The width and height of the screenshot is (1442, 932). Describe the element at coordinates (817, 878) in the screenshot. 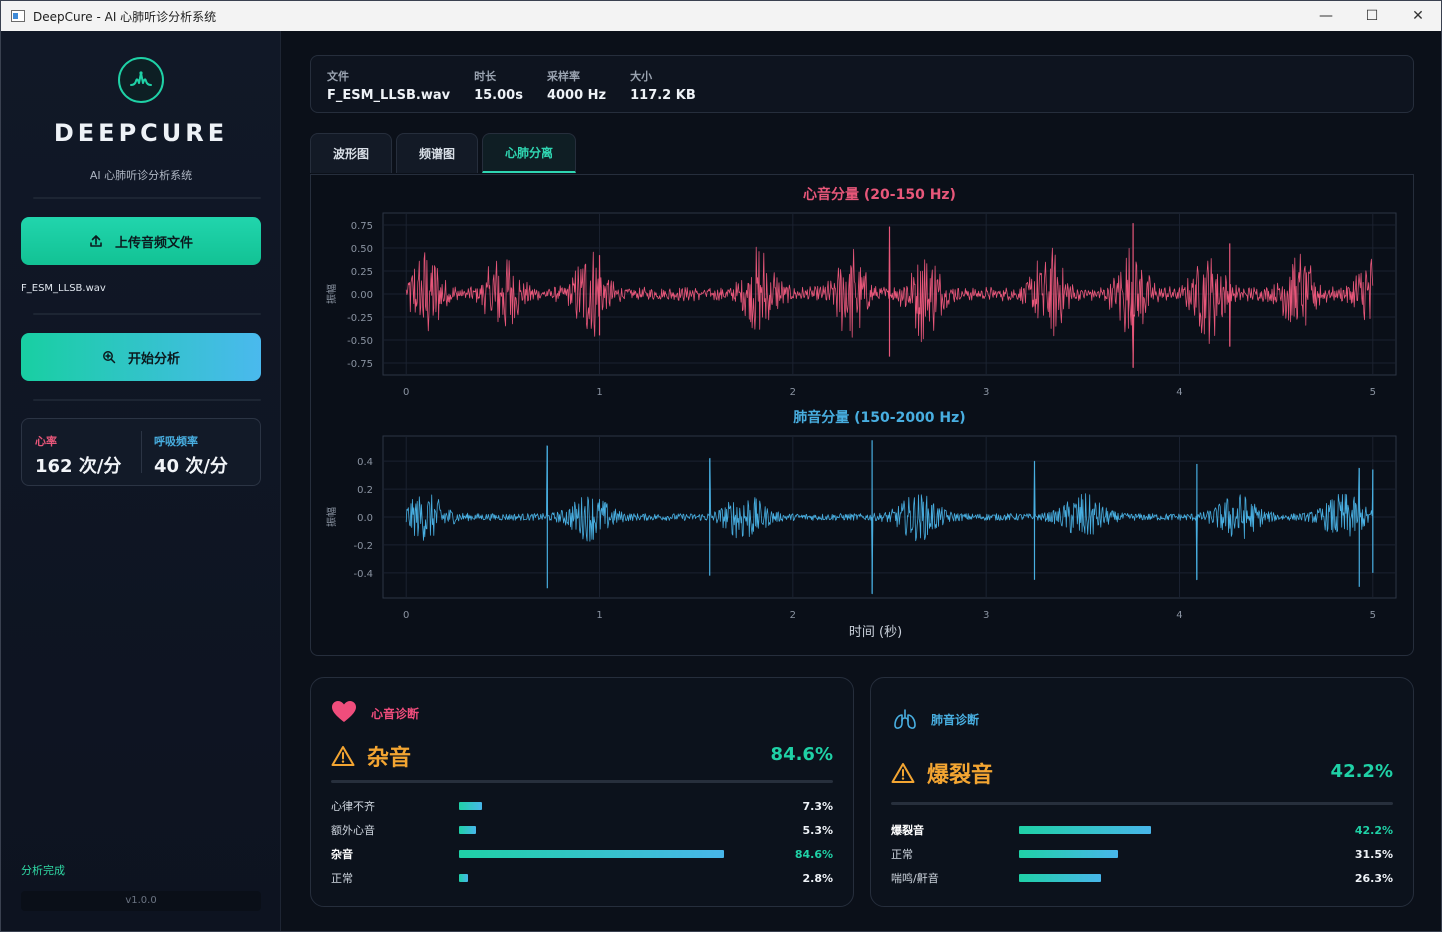

I see `prob-value: 2.8%` at that location.